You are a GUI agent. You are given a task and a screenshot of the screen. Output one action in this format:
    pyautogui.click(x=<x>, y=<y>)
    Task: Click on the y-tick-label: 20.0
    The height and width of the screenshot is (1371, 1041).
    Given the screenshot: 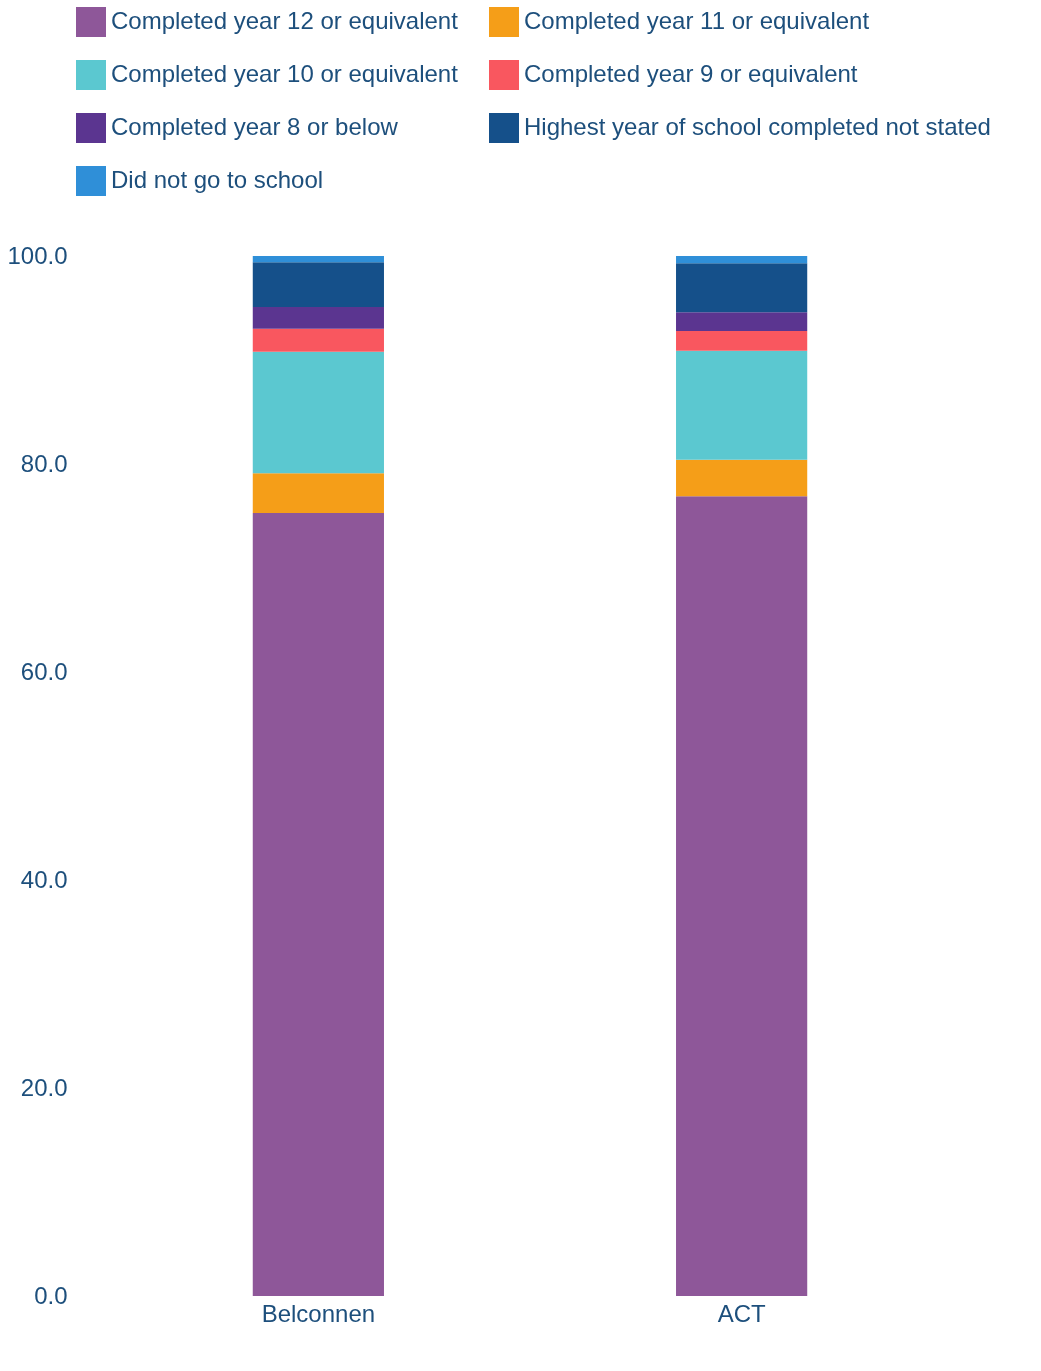 What is the action you would take?
    pyautogui.click(x=44, y=1087)
    